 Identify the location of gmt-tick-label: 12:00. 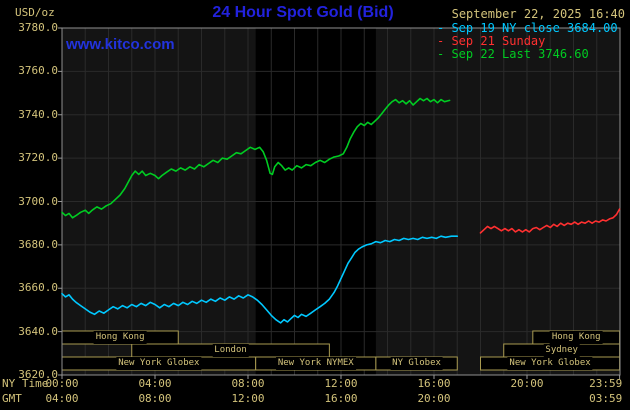
(248, 398).